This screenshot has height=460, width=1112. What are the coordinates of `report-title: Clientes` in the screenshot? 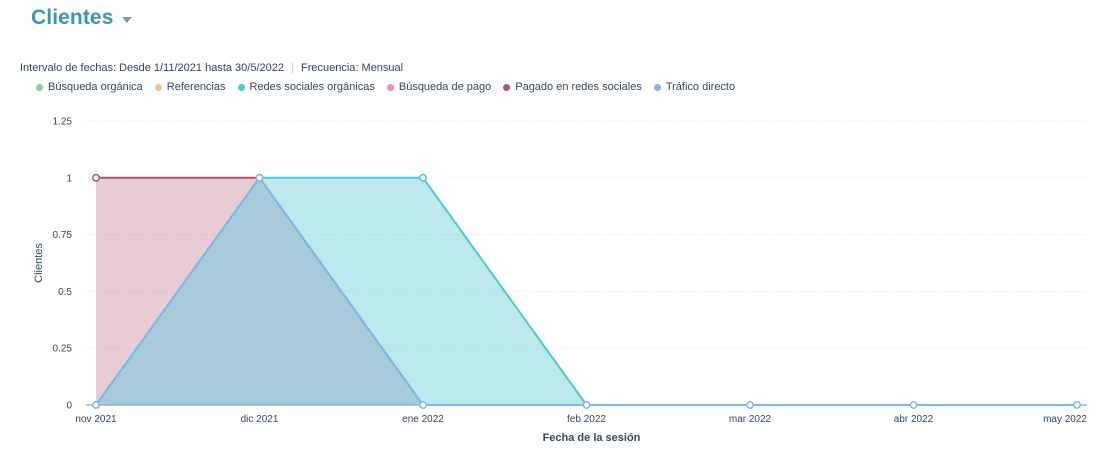 It's located at (72, 17).